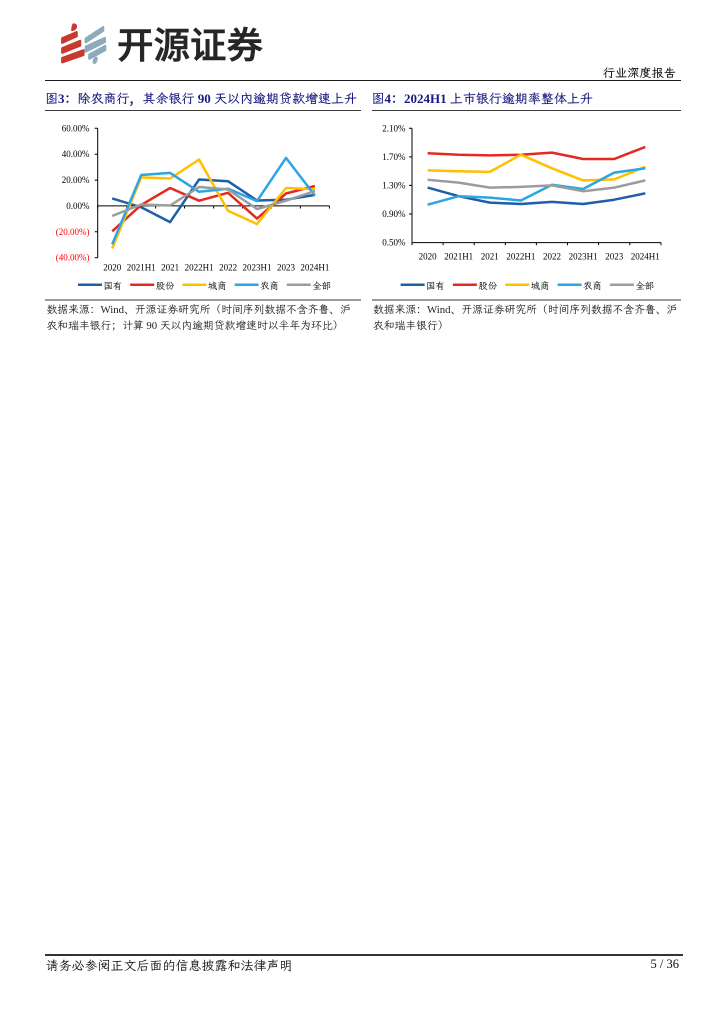 This screenshot has width=724, height=1024. What do you see at coordinates (78, 206) in the screenshot?
I see `svg-text: 0.00%` at bounding box center [78, 206].